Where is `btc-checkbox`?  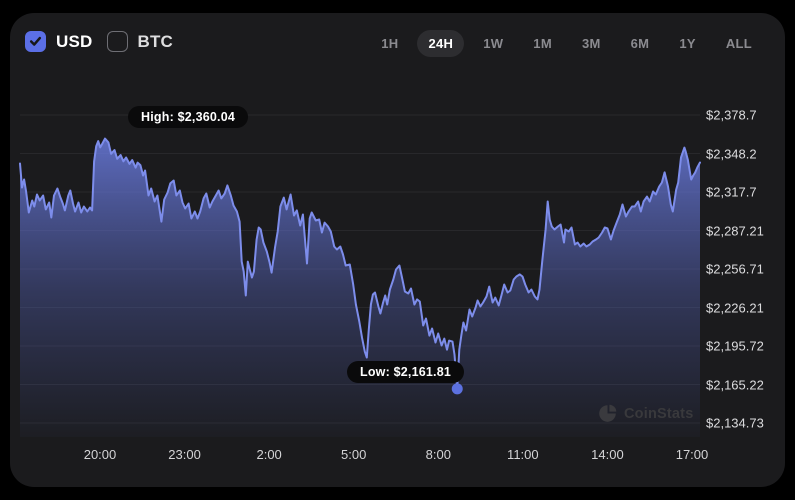
btc-checkbox is located at coordinates (117, 41).